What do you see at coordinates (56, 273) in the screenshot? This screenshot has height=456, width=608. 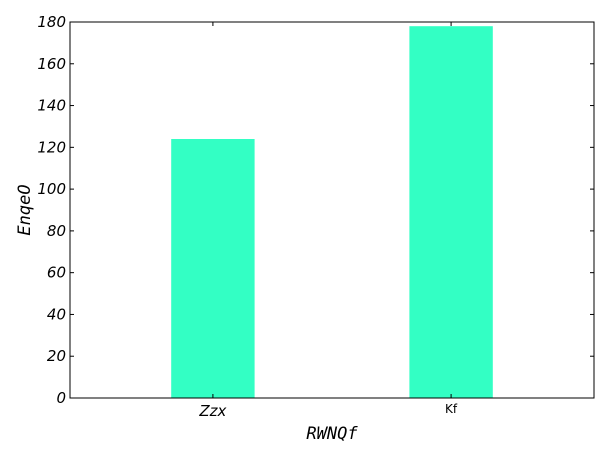 I see `y-tick-label: 60` at bounding box center [56, 273].